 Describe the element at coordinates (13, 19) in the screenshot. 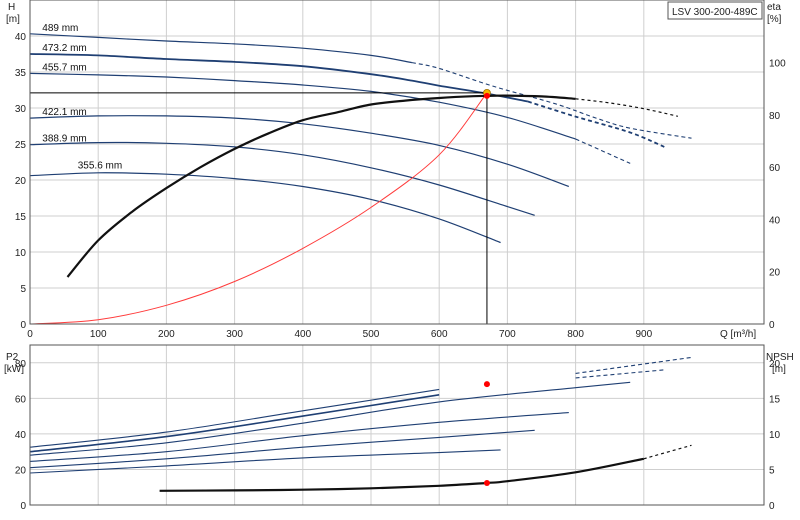

I see `top-y-unit: [m]` at that location.